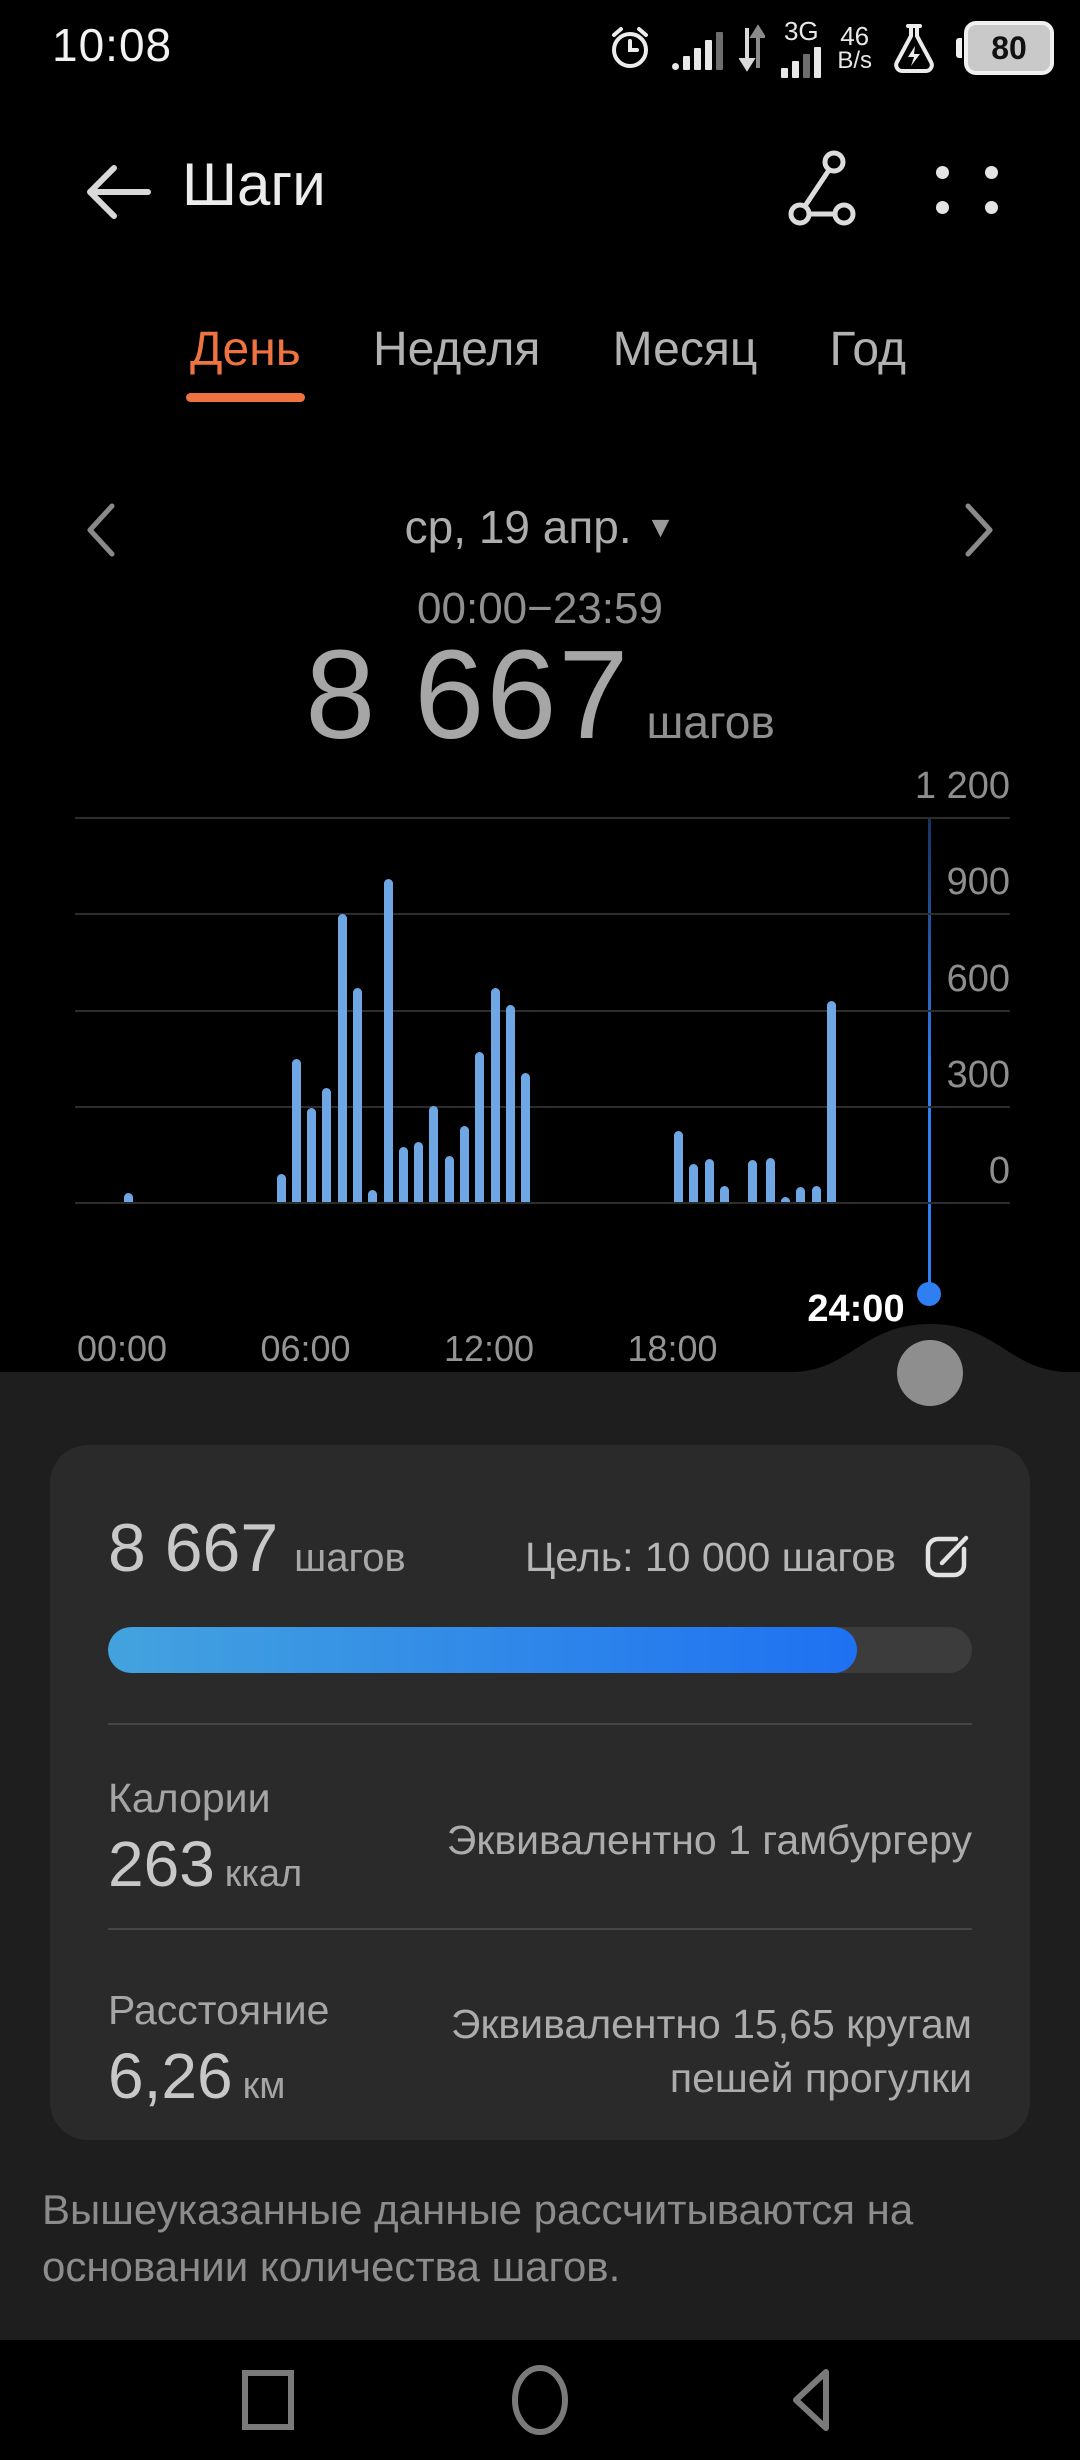  I want to click on steps-count: 8 667, so click(468, 694).